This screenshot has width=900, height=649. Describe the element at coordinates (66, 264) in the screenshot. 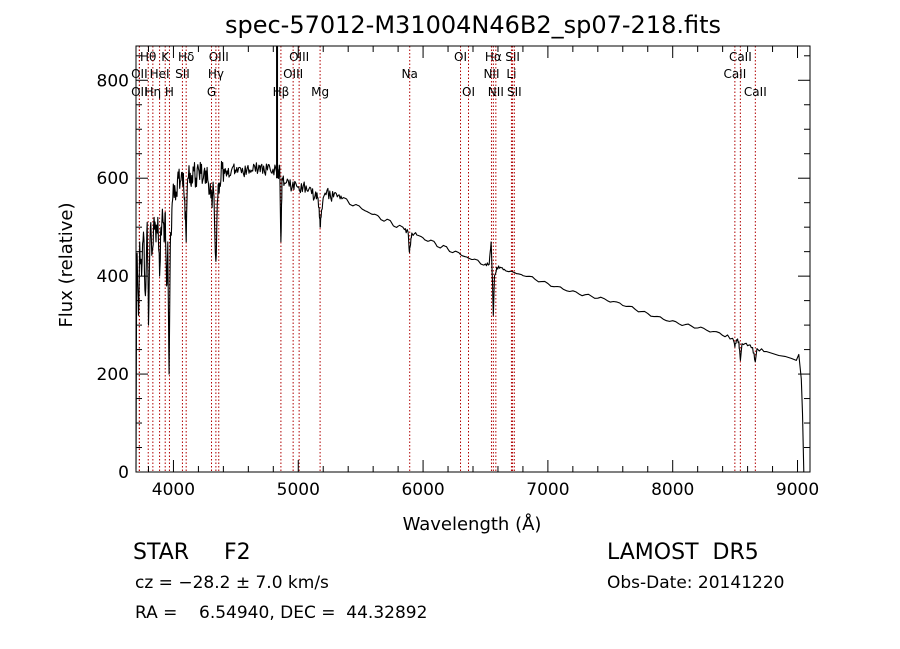

I see `y-axis-label: Flux (relative)` at that location.